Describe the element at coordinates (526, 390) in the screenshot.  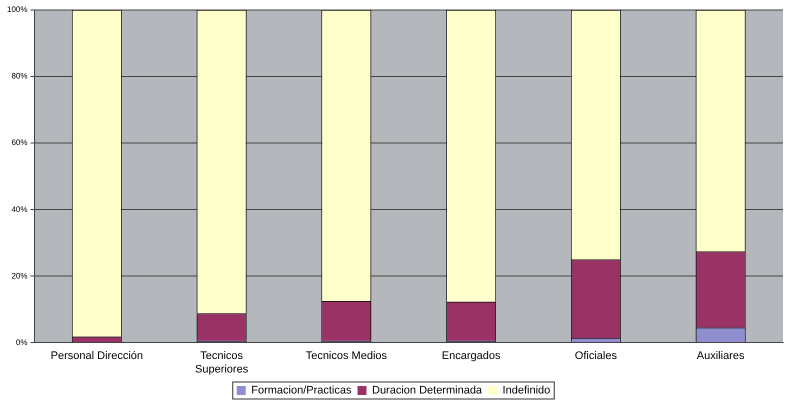
I see `legend-label: Indefinido` at that location.